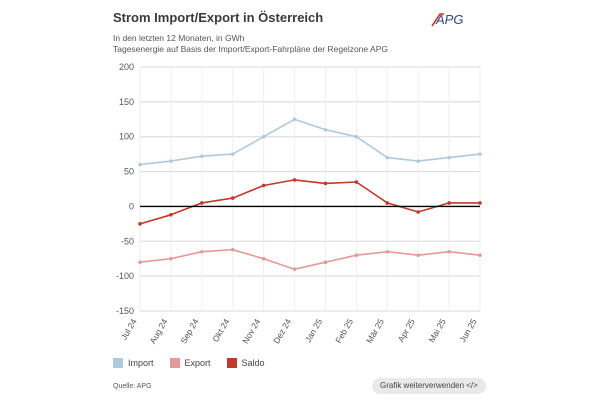 The image size is (600, 400). Describe the element at coordinates (310, 142) in the screenshot. I see `series-line-import` at that location.